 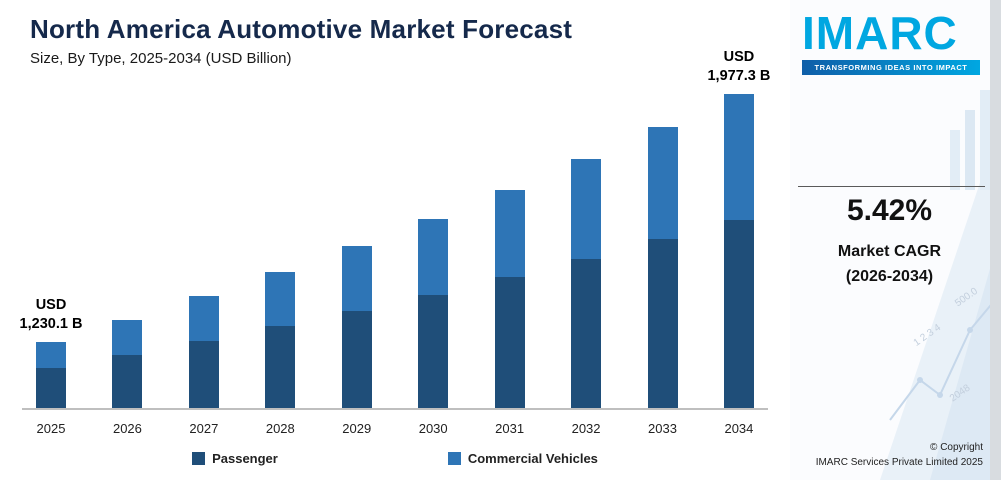 What do you see at coordinates (956, 447) in the screenshot?
I see `copyright-line1: © Copyright` at bounding box center [956, 447].